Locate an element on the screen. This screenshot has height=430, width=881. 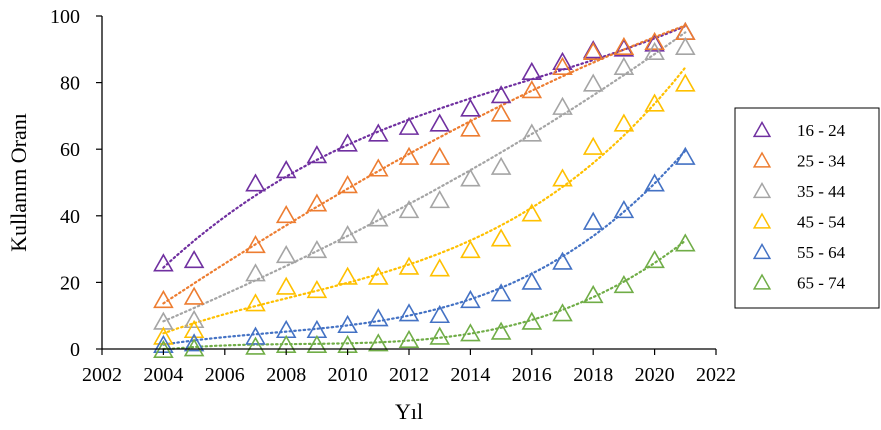
legend-label: 65 - 74 is located at coordinates (821, 283).